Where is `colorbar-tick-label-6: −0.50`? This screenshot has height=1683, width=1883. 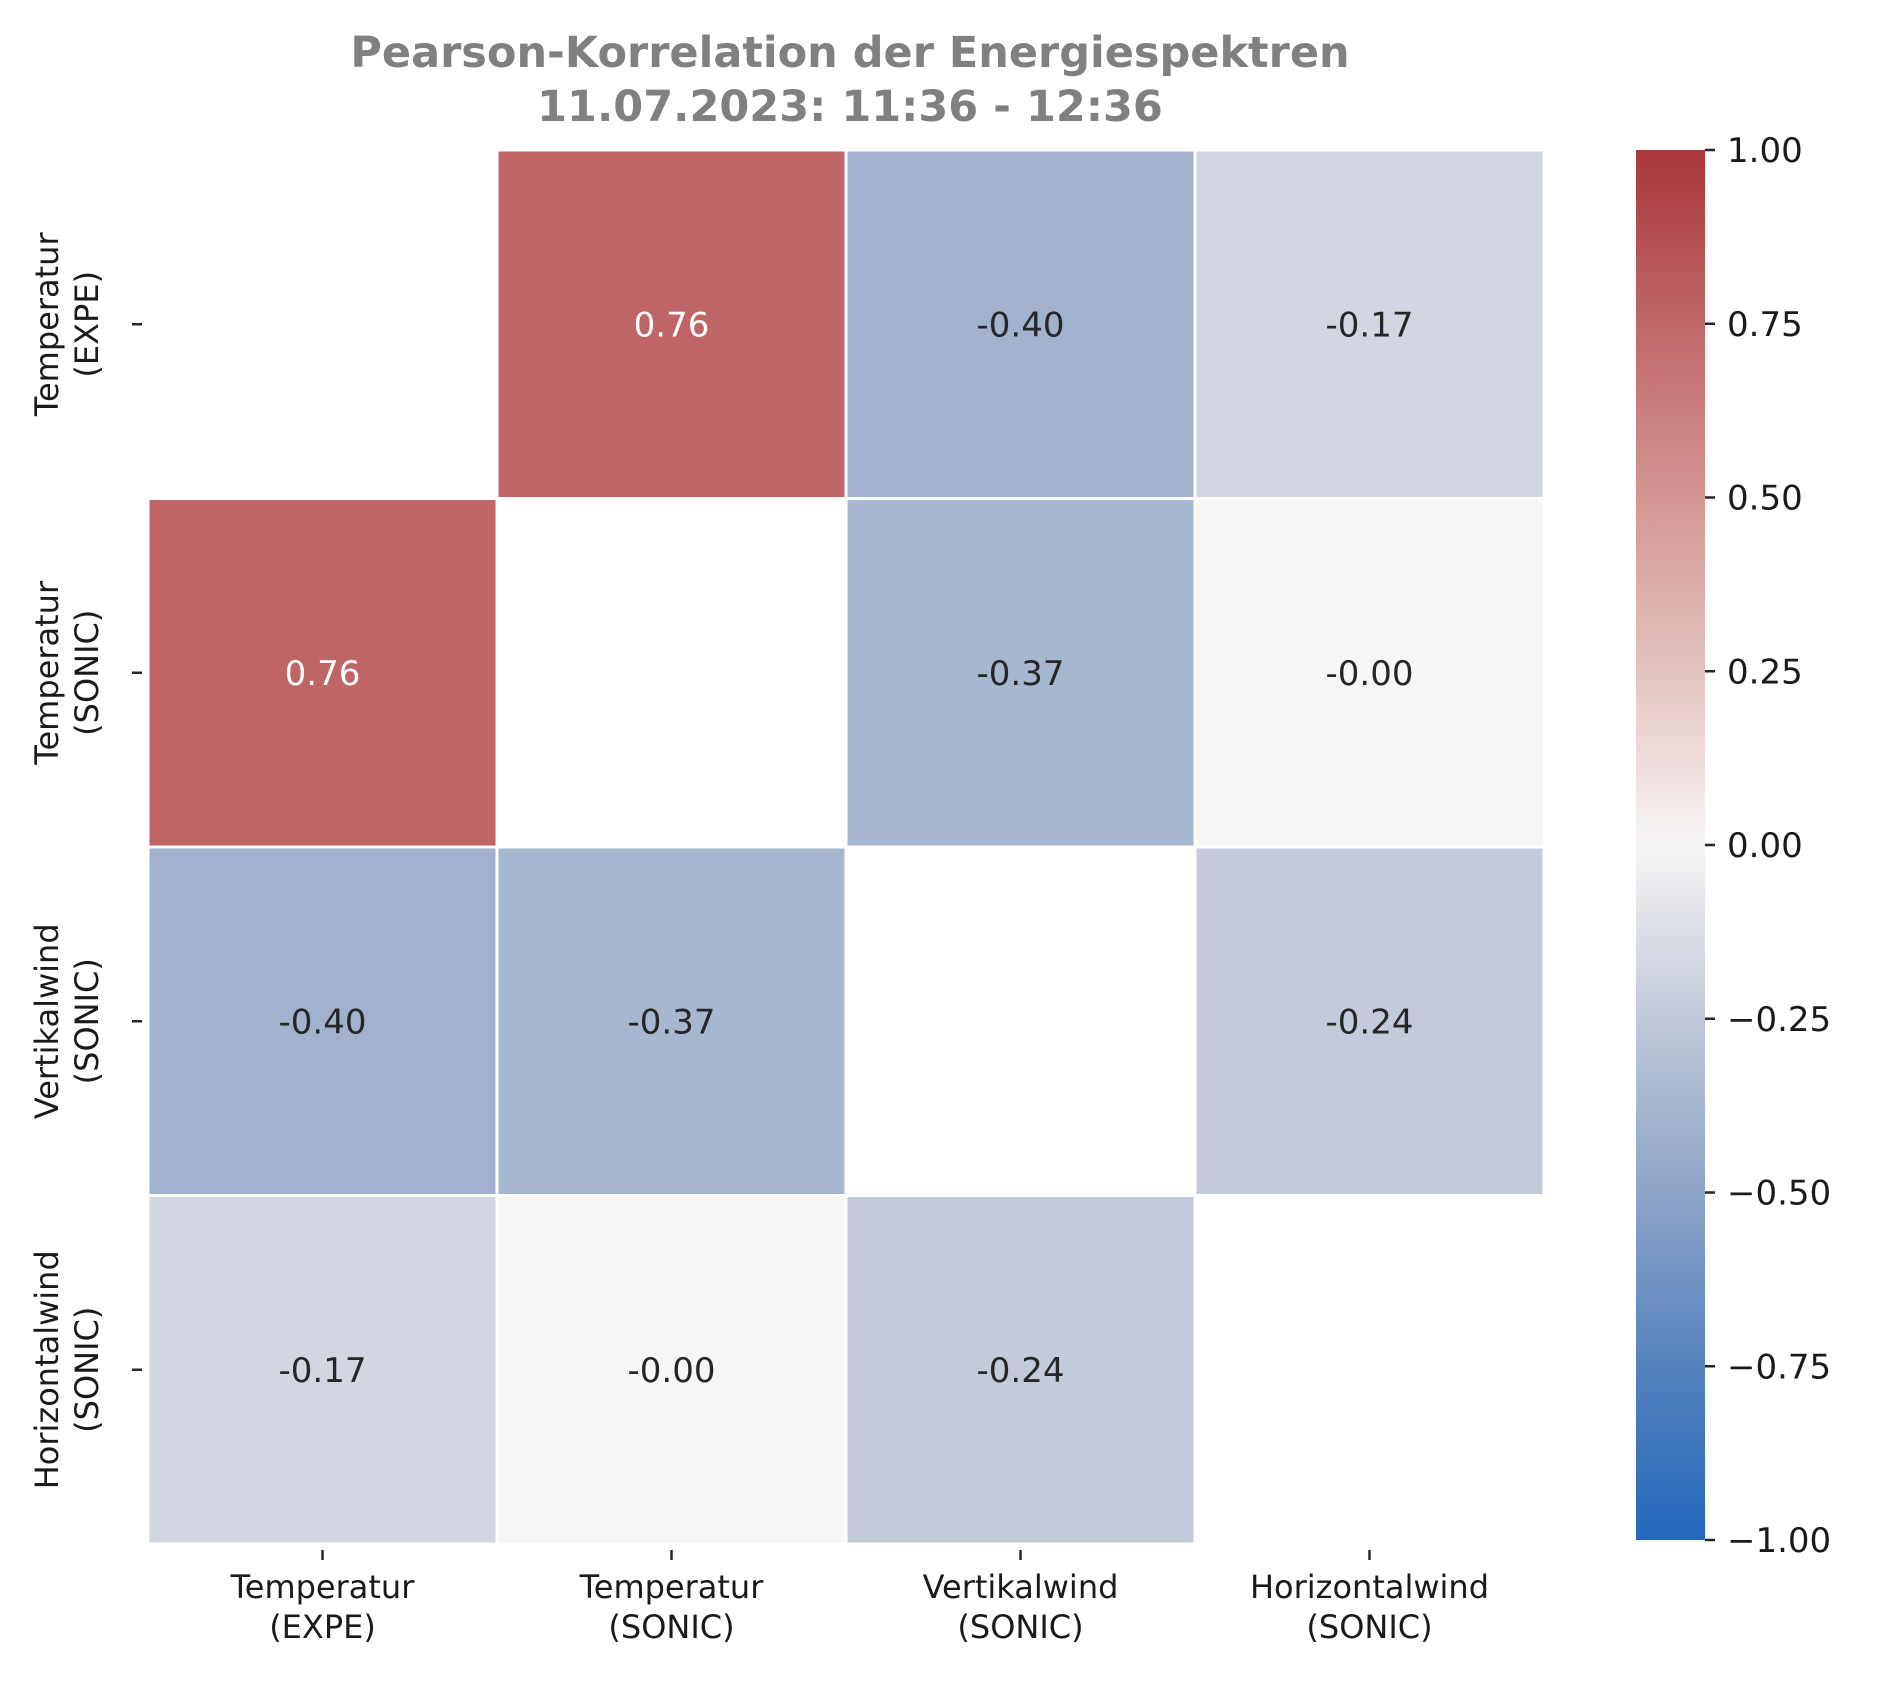 colorbar-tick-label-6: −0.50 is located at coordinates (1779, 1194).